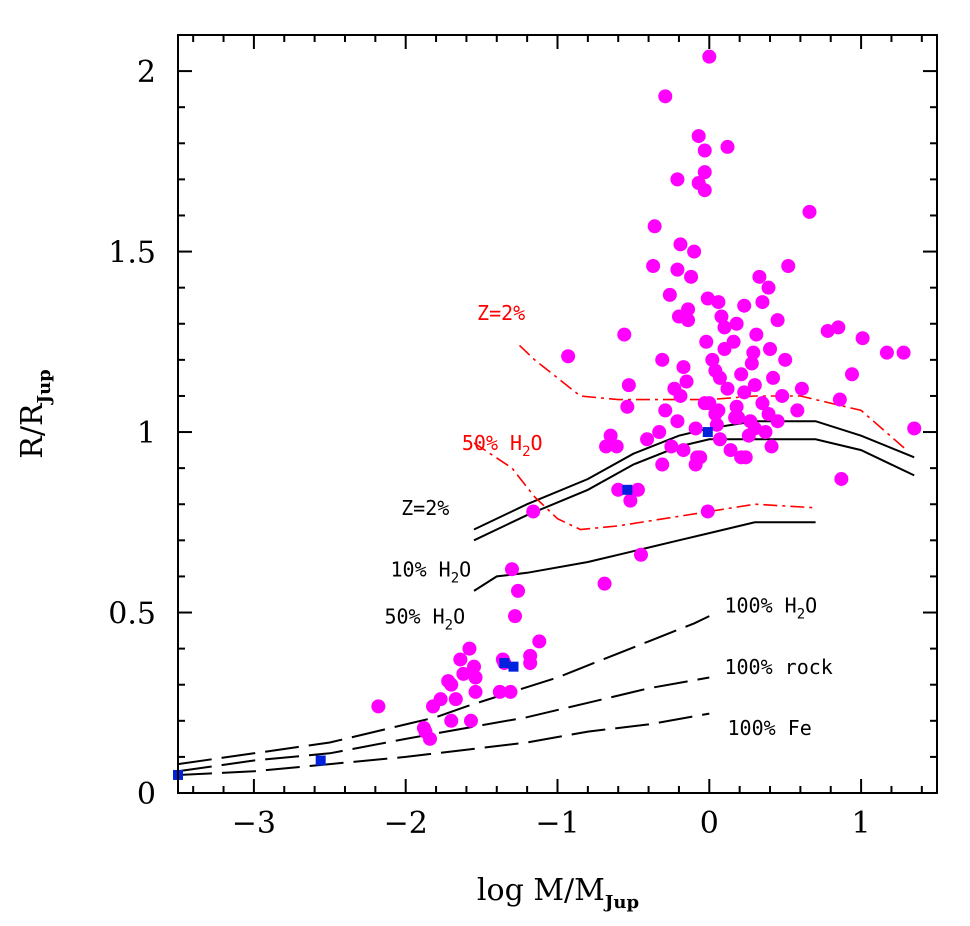 This screenshot has width=970, height=926. What do you see at coordinates (424, 618) in the screenshot?
I see `annotation-h2o50-black: 50% H2O` at bounding box center [424, 618].